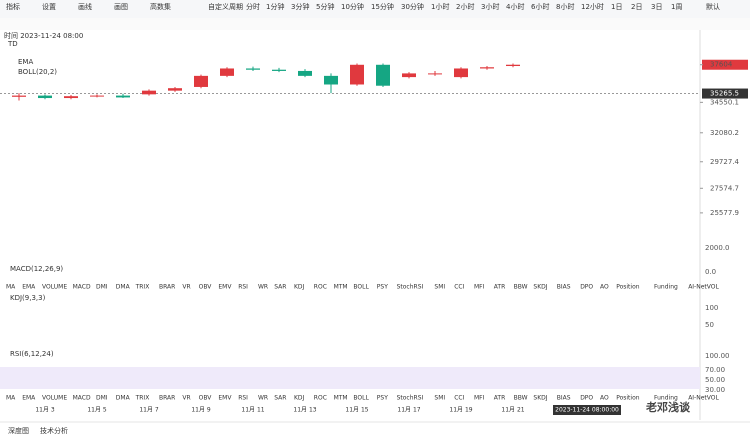 The image size is (750, 441). Describe the element at coordinates (709, 325) in the screenshot. I see `panel-tick: 50` at that location.